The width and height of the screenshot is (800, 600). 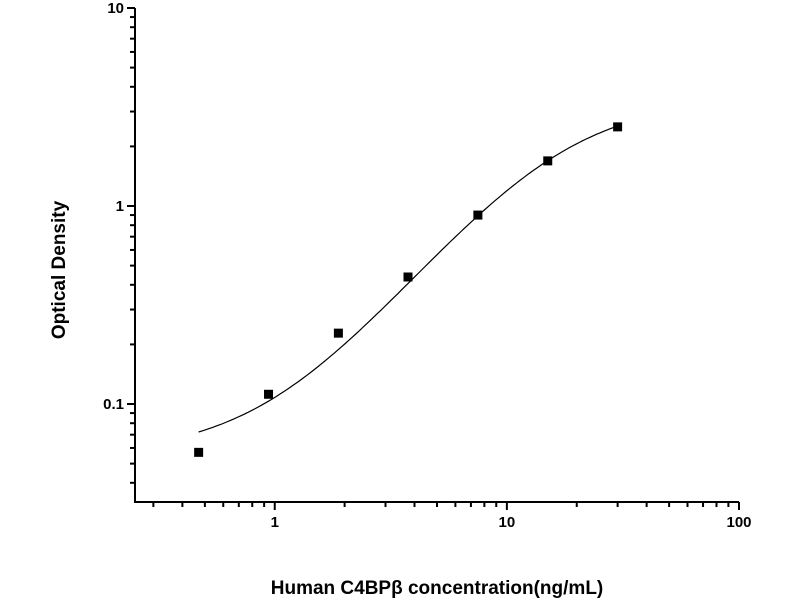 I want to click on x-tick-label: 10, so click(x=507, y=522).